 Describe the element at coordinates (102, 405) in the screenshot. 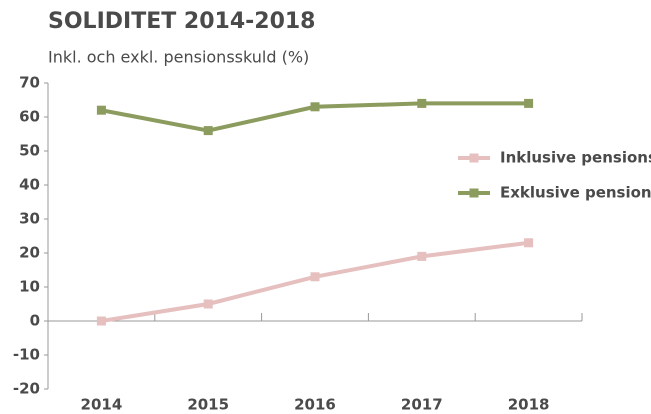

I see `x-tick-label: 2014` at that location.